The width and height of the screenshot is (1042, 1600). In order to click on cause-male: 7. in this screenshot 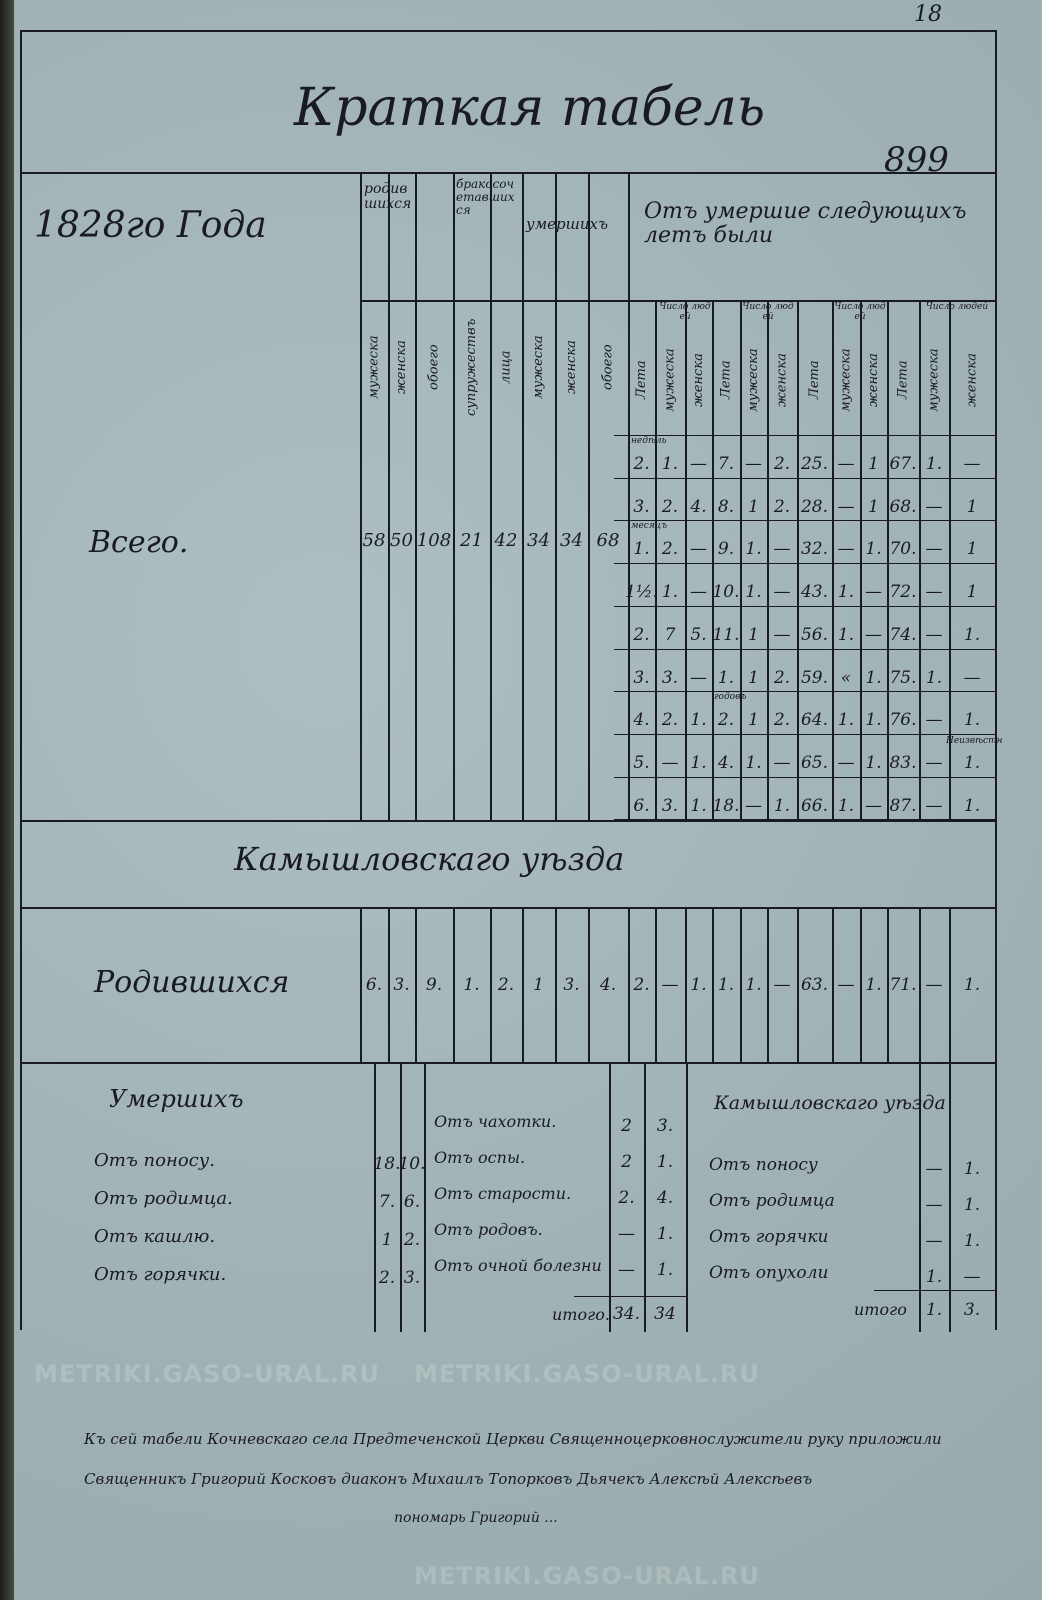, I will do `click(387, 1202)`.